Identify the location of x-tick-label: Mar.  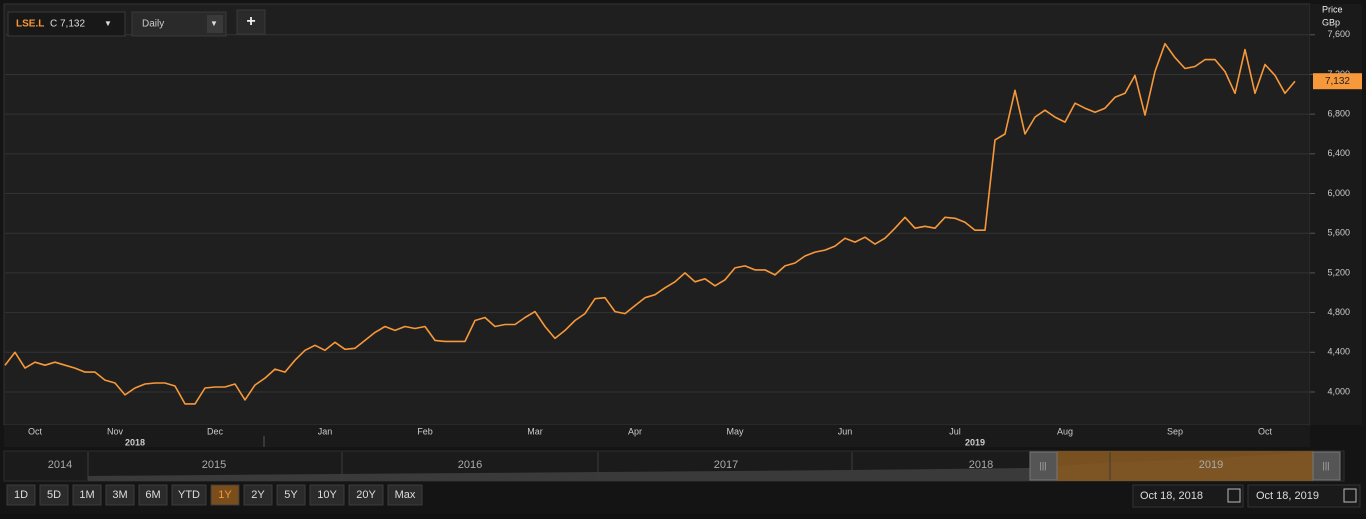
(535, 431).